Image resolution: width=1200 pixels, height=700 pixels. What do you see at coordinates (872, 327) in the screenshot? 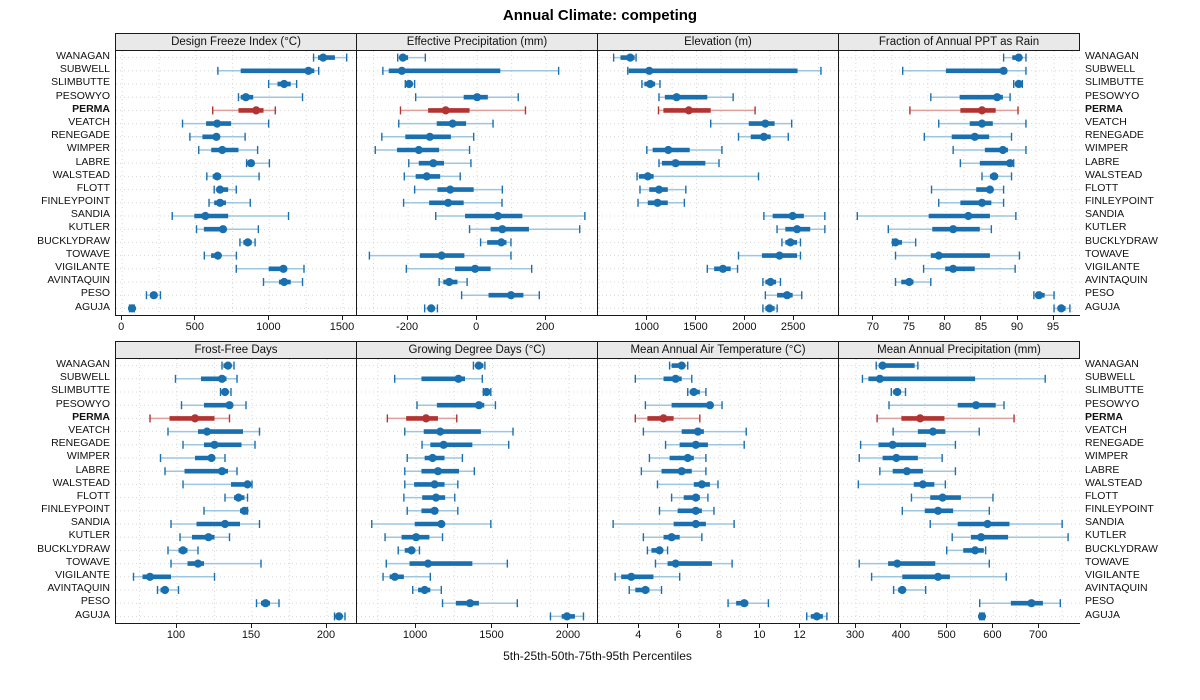
I see `axis-tick-label: 70` at bounding box center [872, 327].